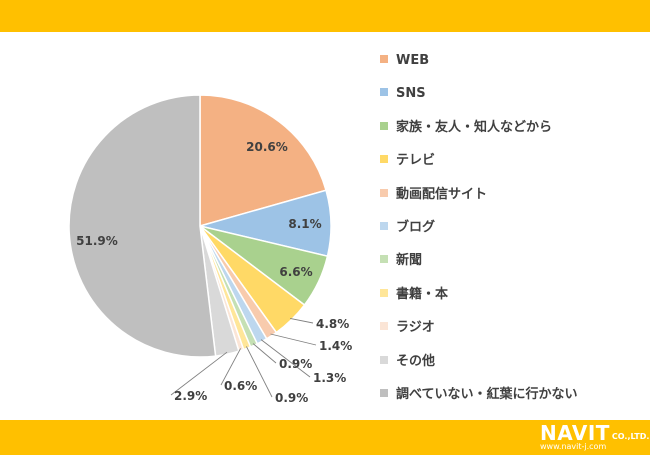  What do you see at coordinates (413, 60) in the screenshot?
I see `legend-label: WEB` at bounding box center [413, 60].